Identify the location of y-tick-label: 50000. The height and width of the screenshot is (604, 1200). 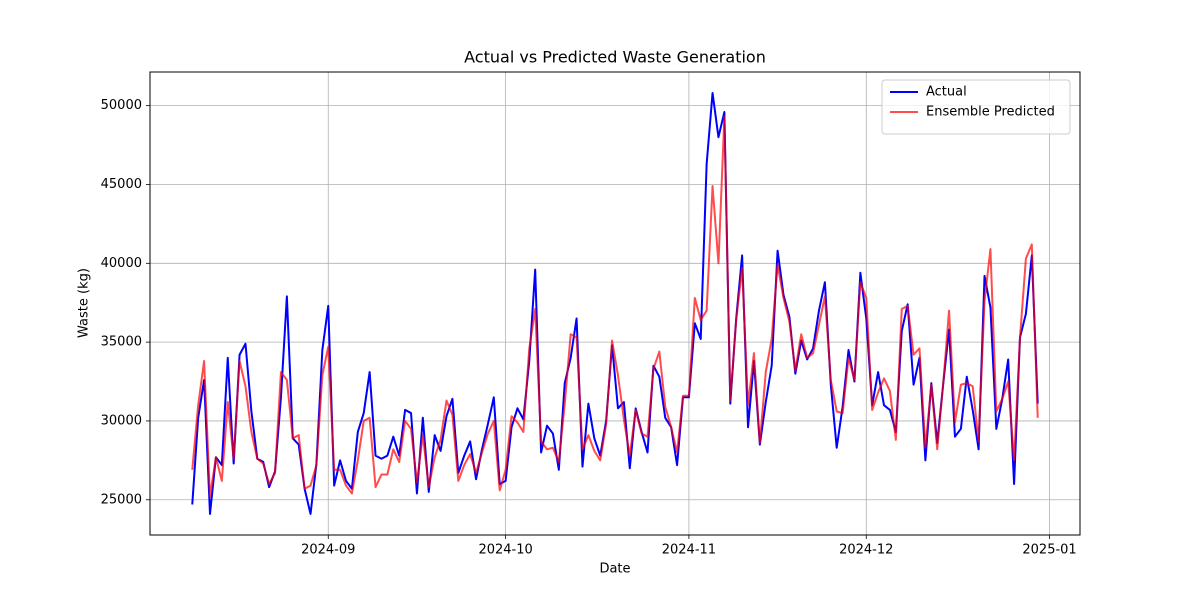
(121, 105).